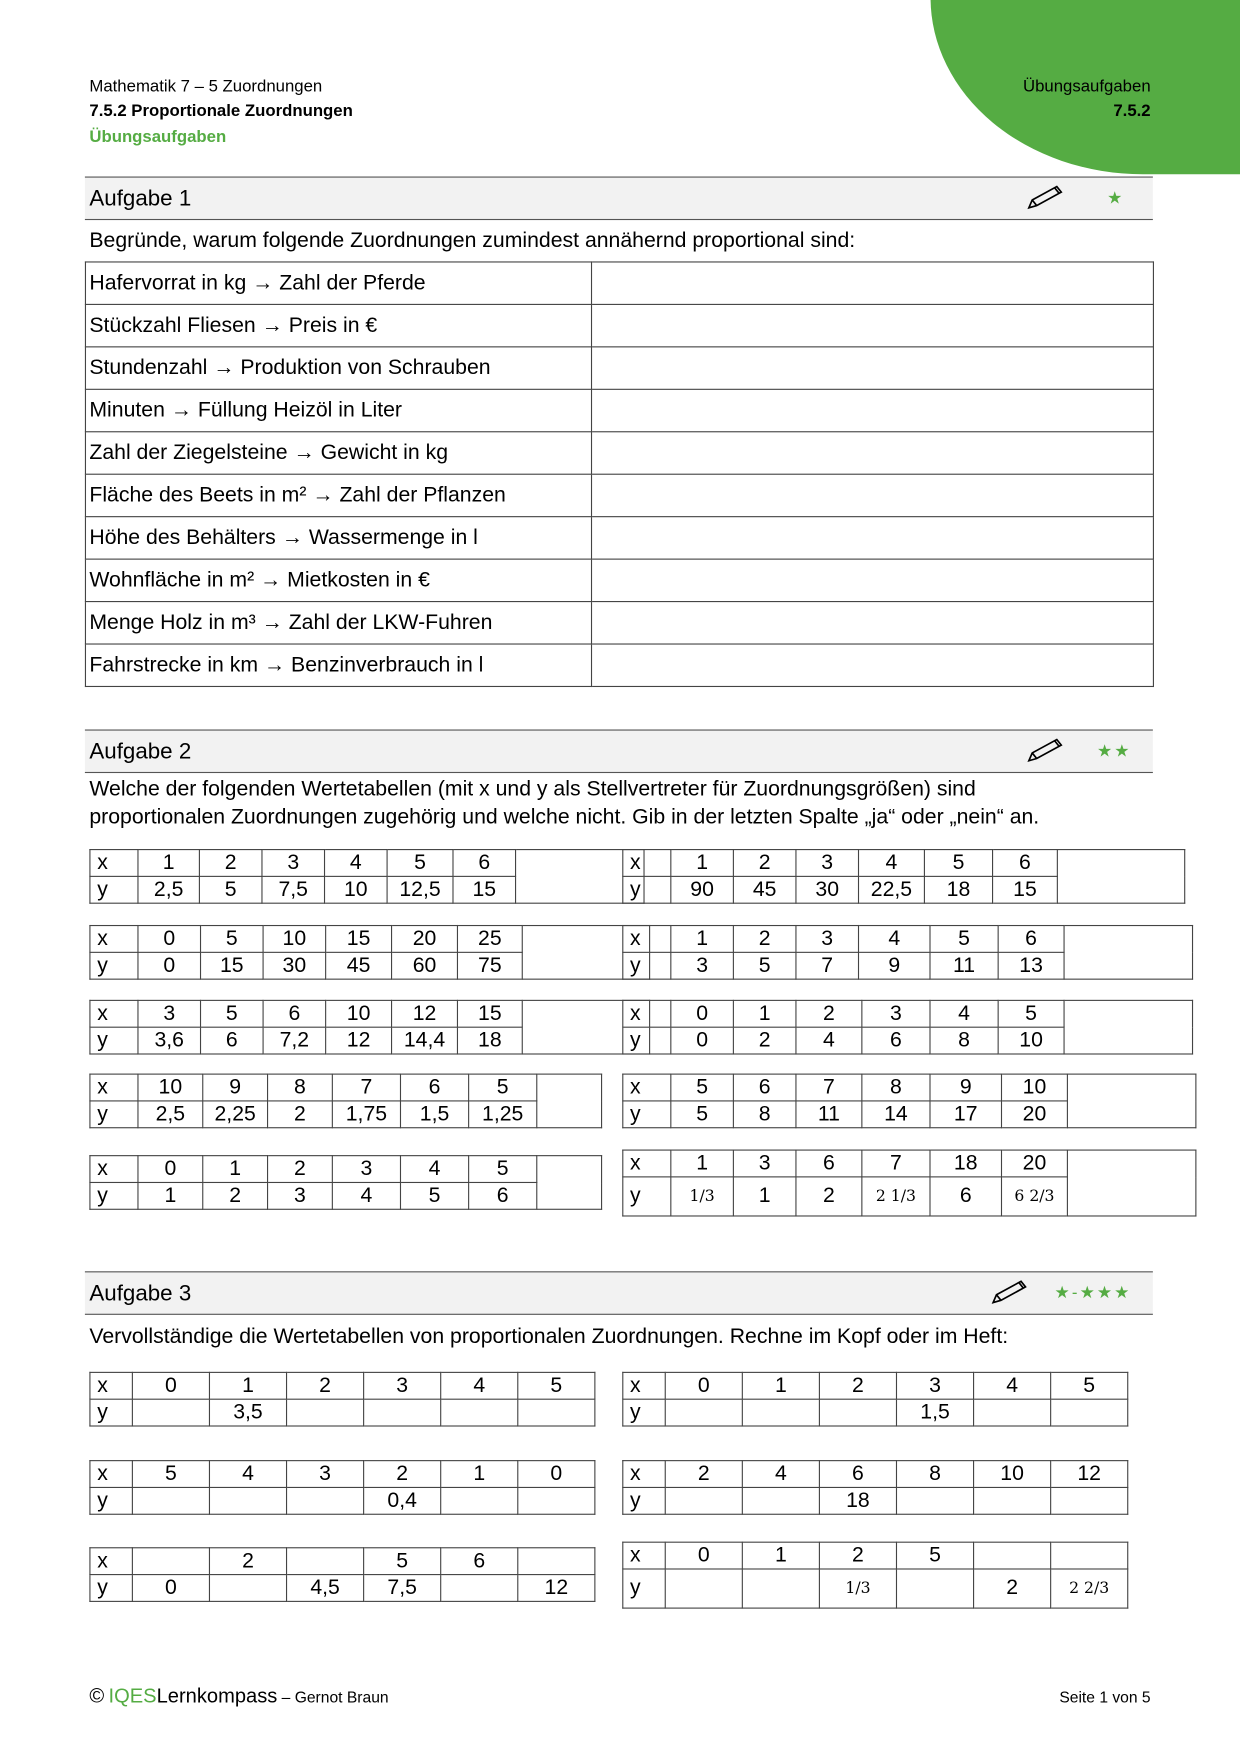 Image resolution: width=1240 pixels, height=1754 pixels. Describe the element at coordinates (647, 863) in the screenshot. I see `x-label: x` at that location.